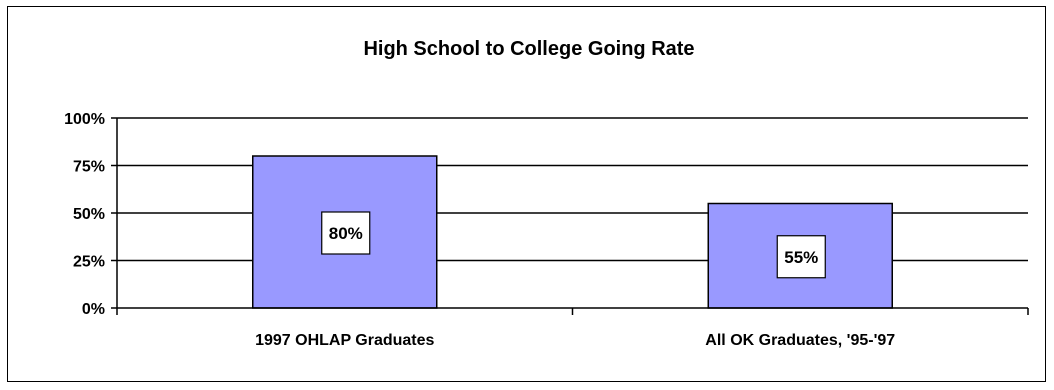 Image resolution: width=1054 pixels, height=390 pixels. Describe the element at coordinates (800, 340) in the screenshot. I see `category-label: All OK Graduates, '95-'97` at that location.